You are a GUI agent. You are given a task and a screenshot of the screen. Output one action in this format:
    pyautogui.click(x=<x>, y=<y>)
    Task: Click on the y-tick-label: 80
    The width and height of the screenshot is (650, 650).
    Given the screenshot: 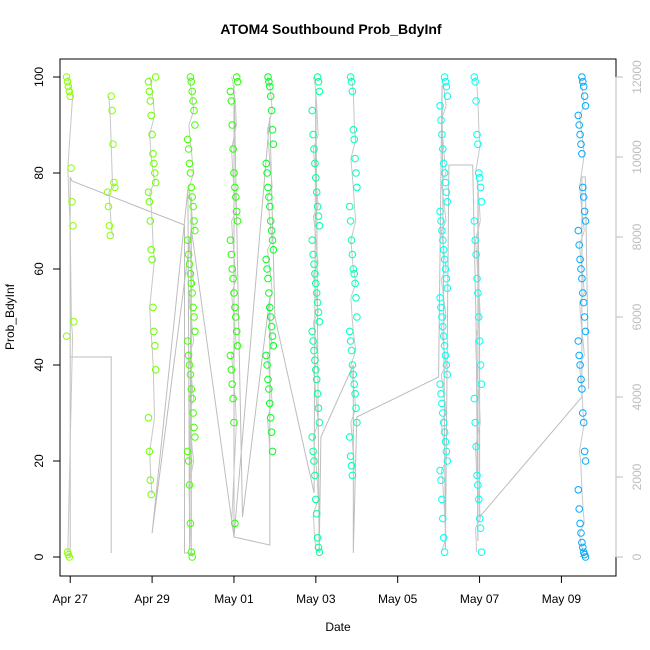 What is the action you would take?
    pyautogui.click(x=39, y=173)
    